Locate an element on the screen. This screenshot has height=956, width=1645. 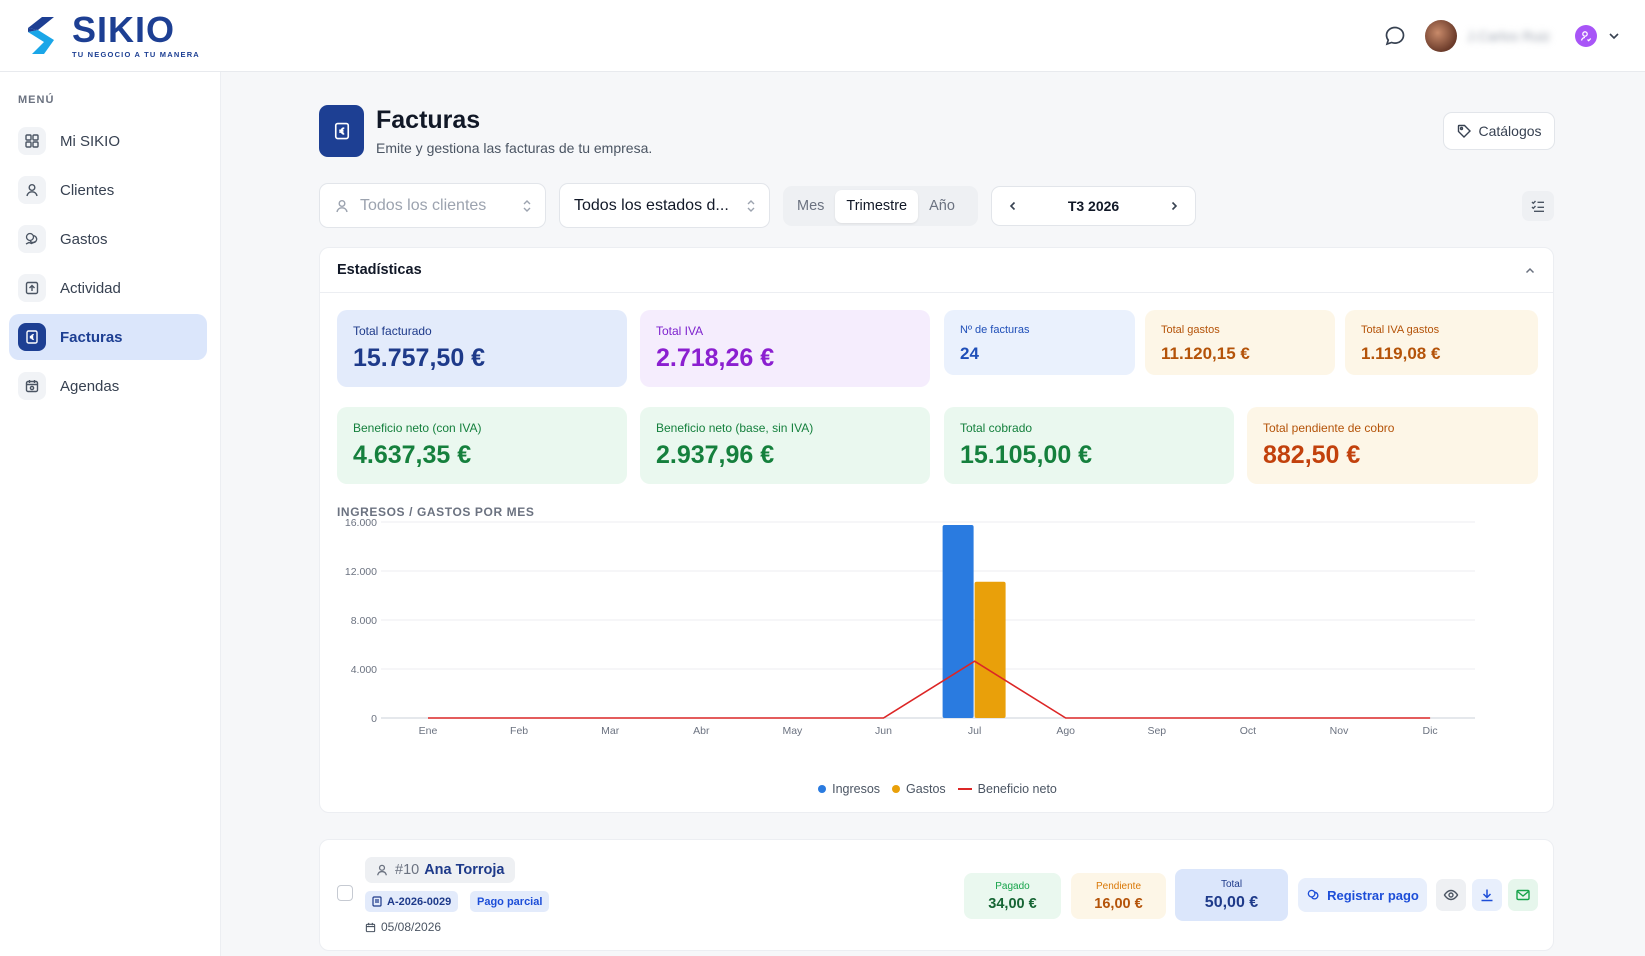
stat-value: 15.105,00 € is located at coordinates (1026, 455).